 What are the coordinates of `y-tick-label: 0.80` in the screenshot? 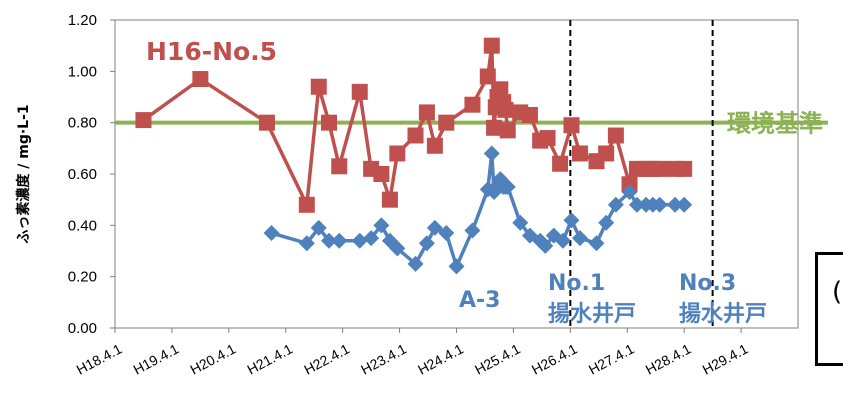 It's located at (82, 123).